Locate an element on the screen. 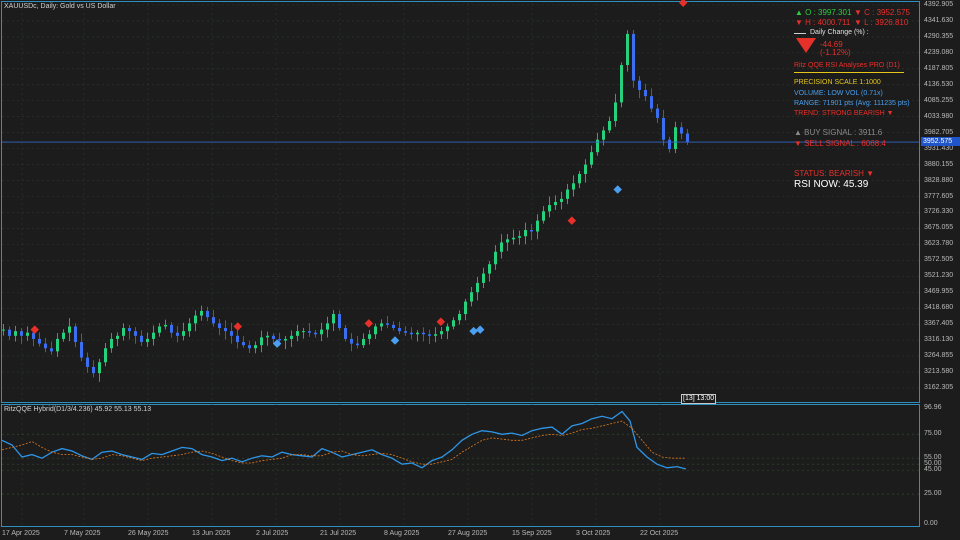 The width and height of the screenshot is (960, 540). price-tick-label: 3828.880 is located at coordinates (939, 180).